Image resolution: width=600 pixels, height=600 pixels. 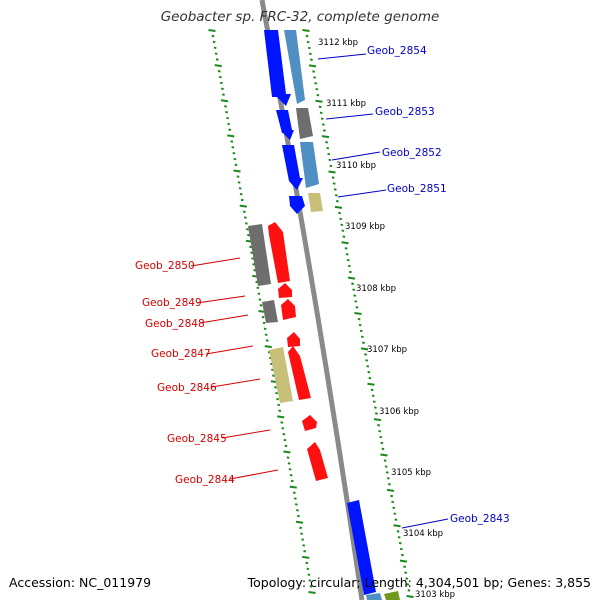 What do you see at coordinates (397, 51) in the screenshot?
I see `gene-label: Geob_2854` at bounding box center [397, 51].